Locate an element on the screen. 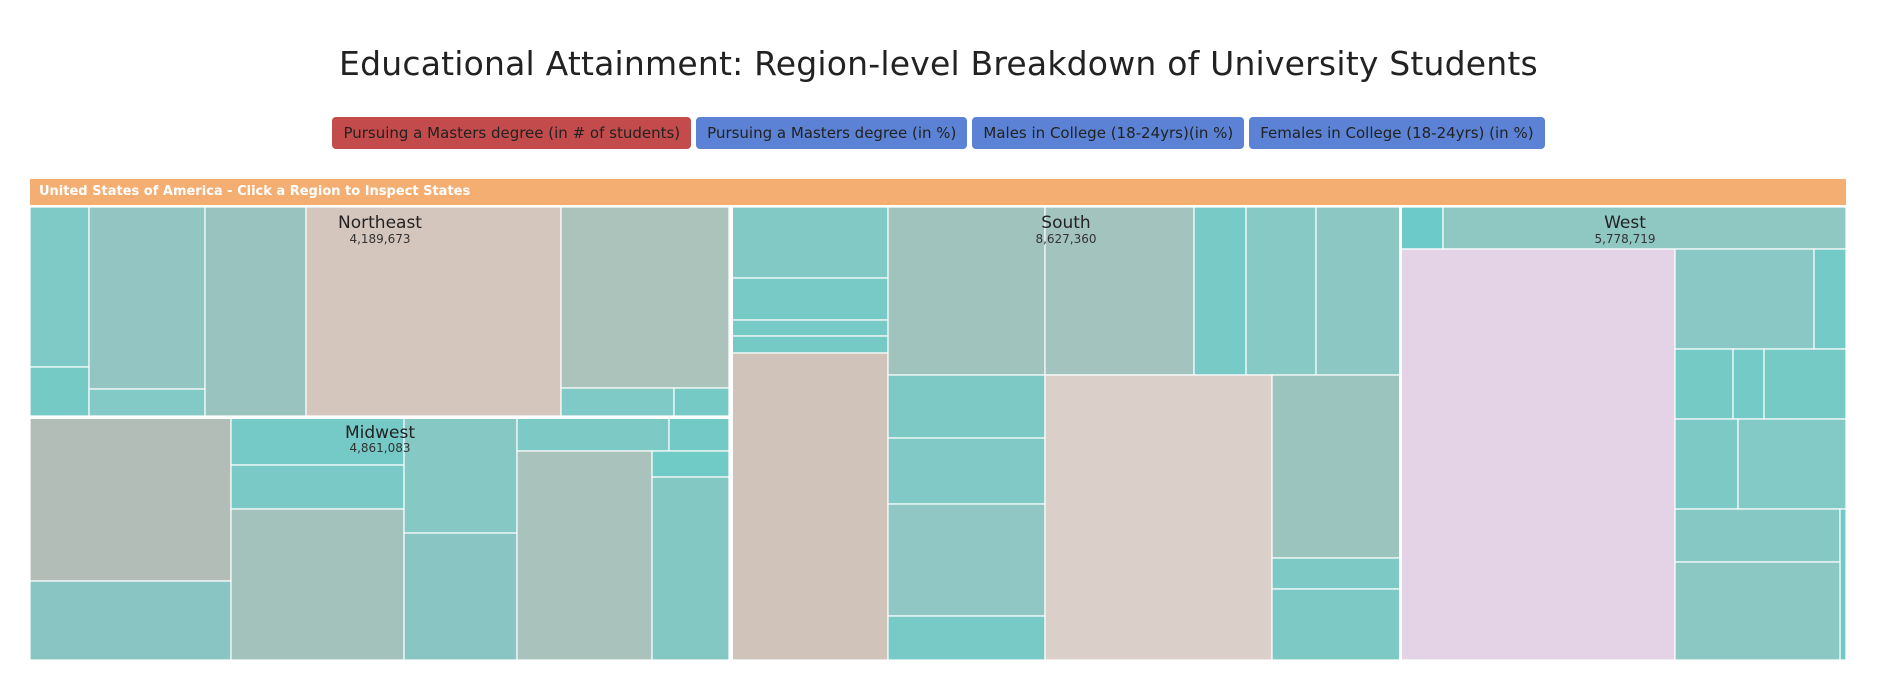  northeast-label: Northeast is located at coordinates (380, 223).